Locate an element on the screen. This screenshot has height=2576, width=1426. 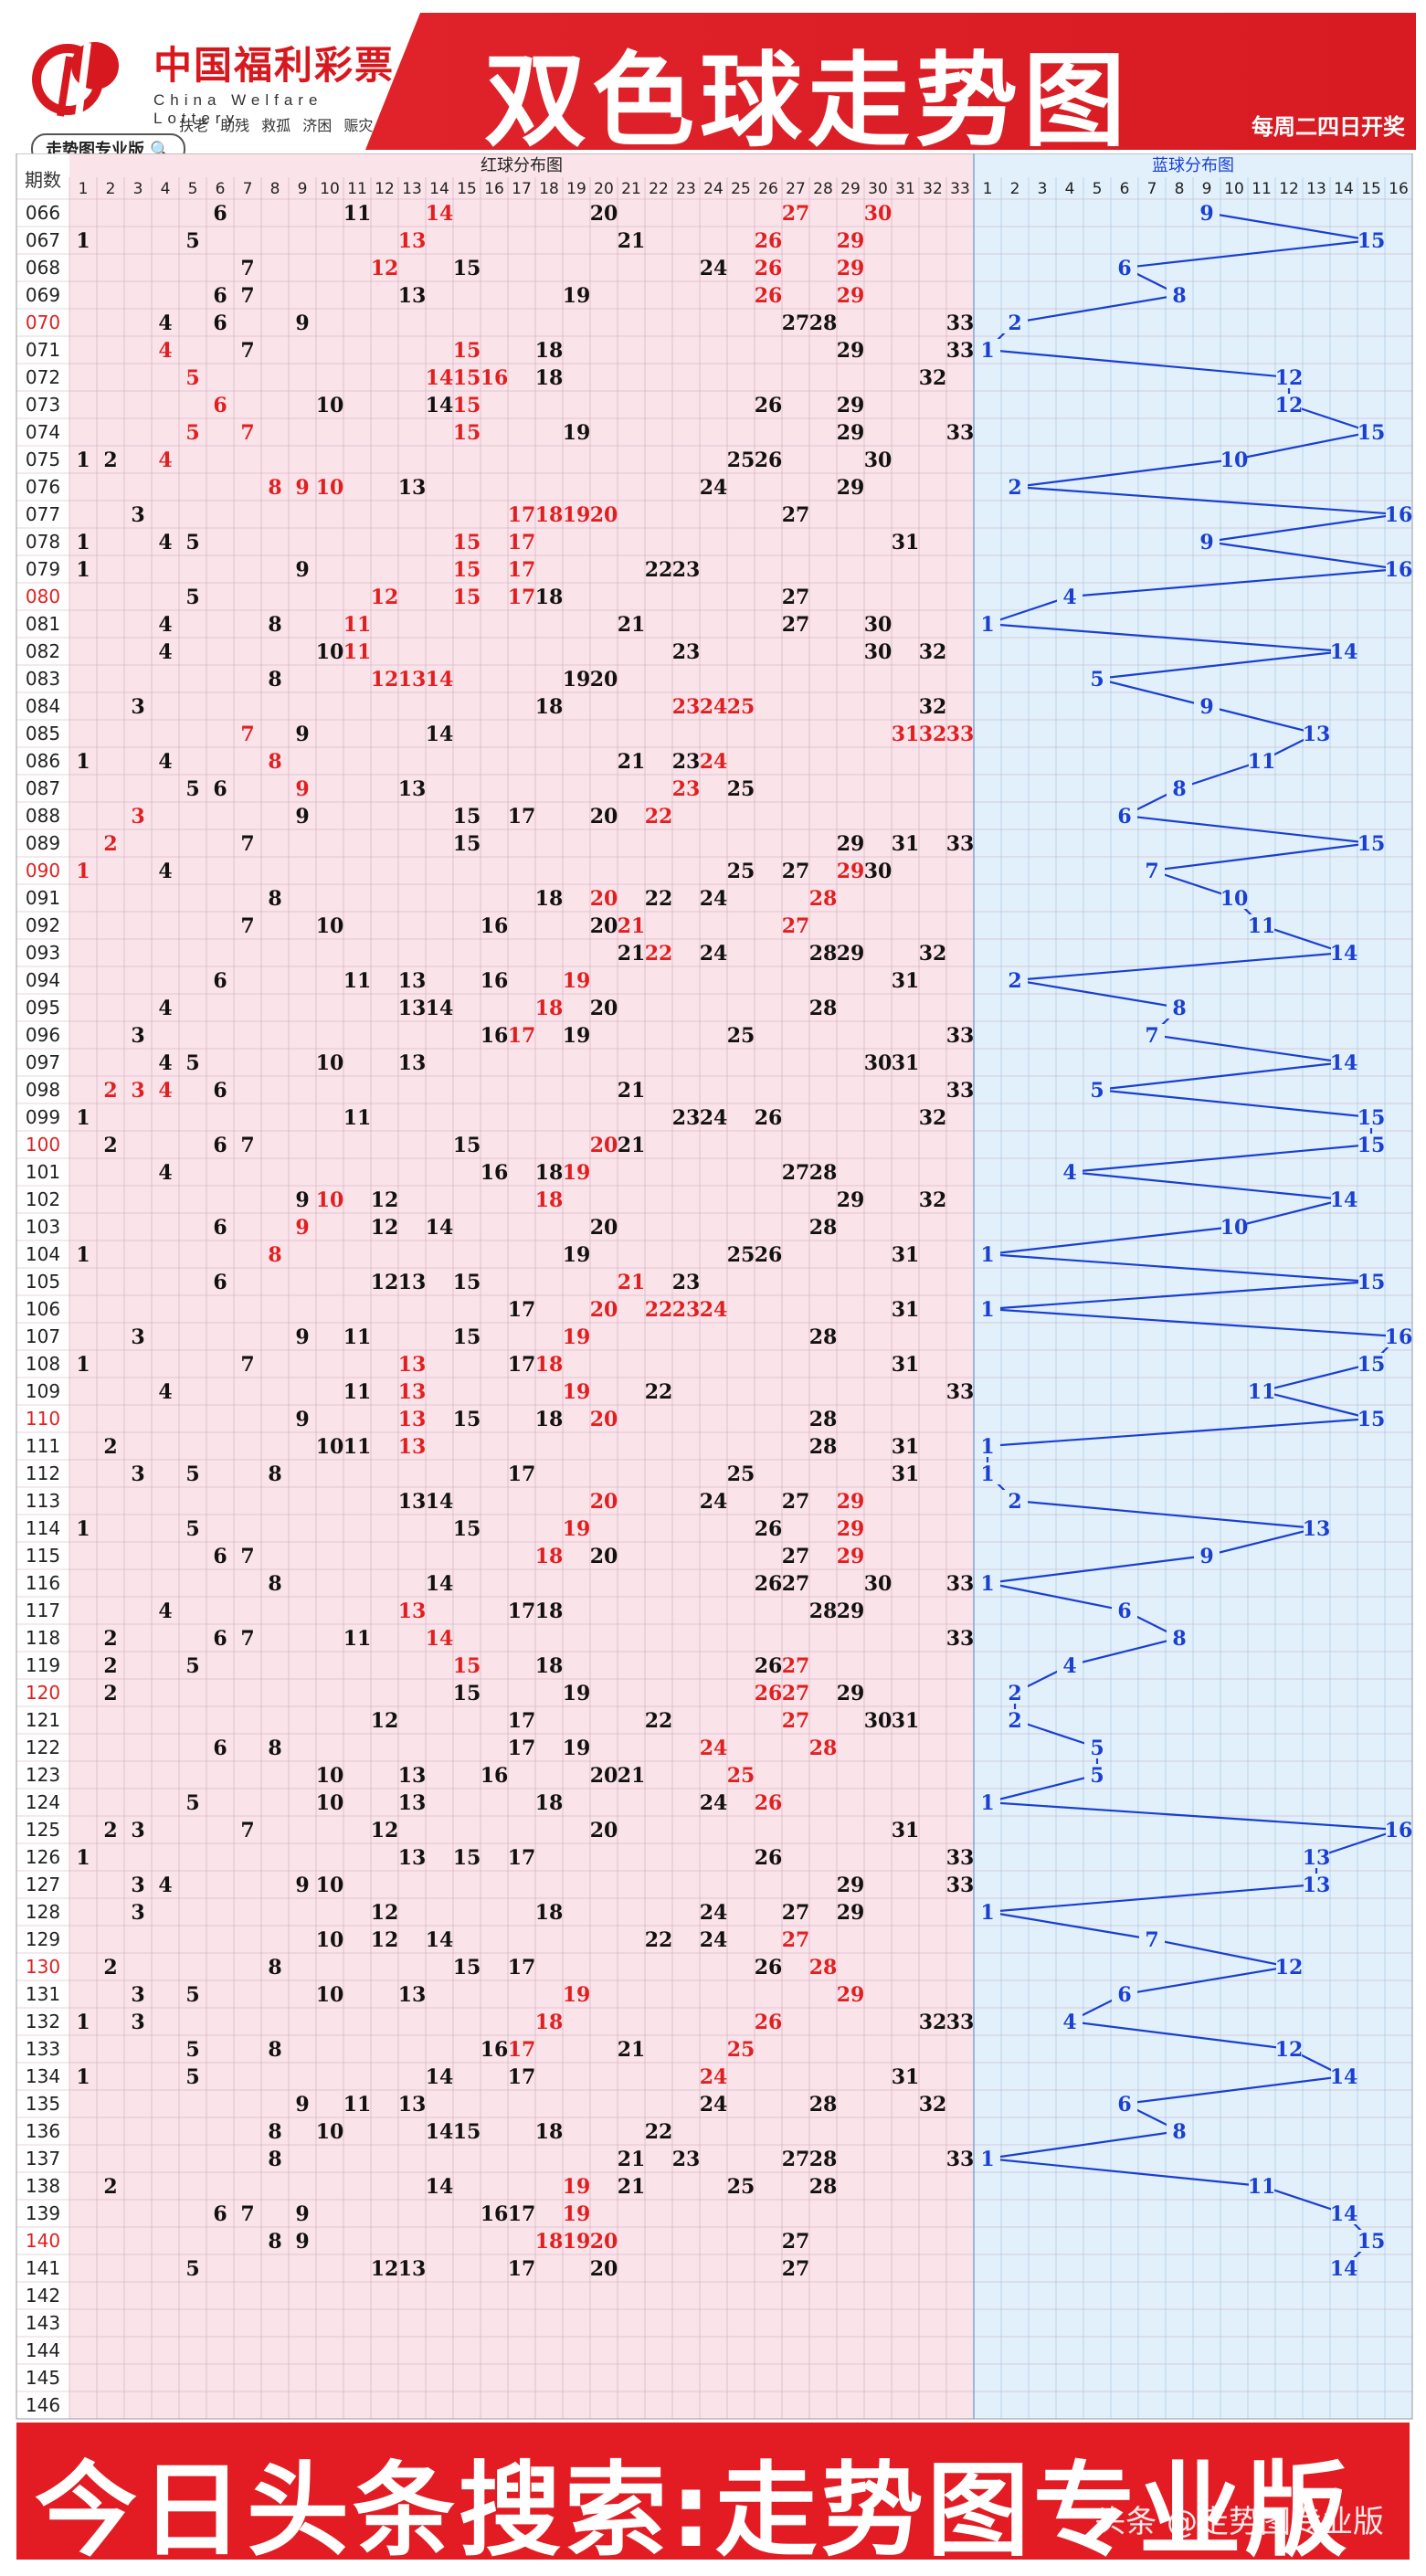
red-ball: 28 is located at coordinates (823, 1337).